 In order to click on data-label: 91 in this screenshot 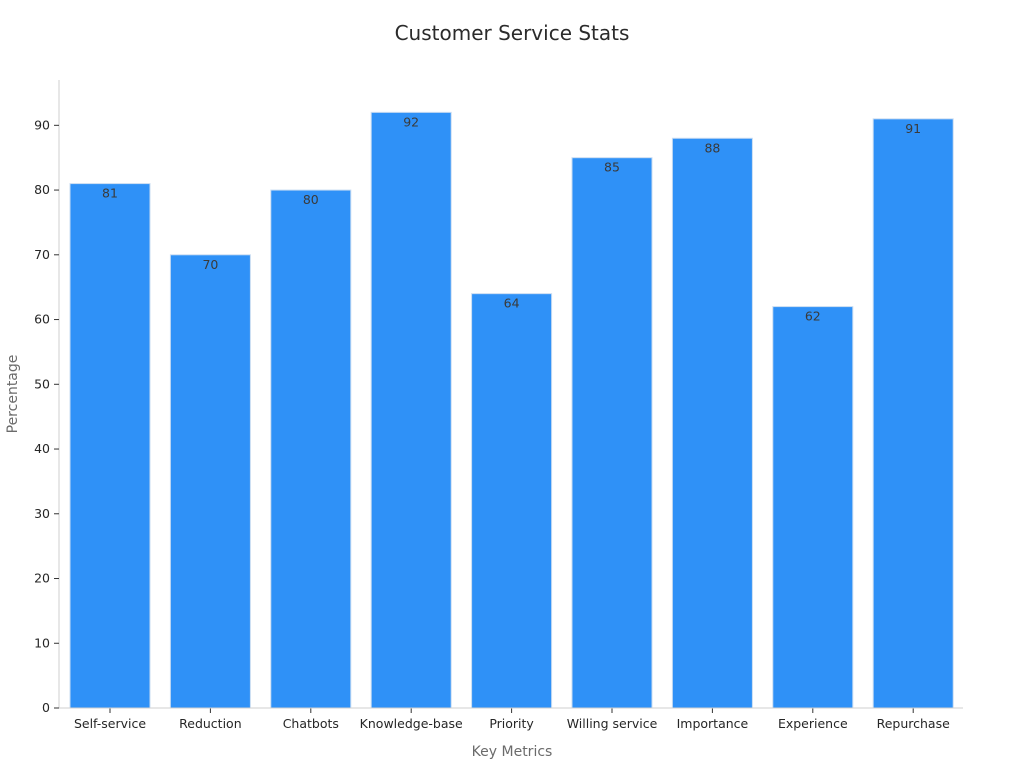, I will do `click(913, 128)`.